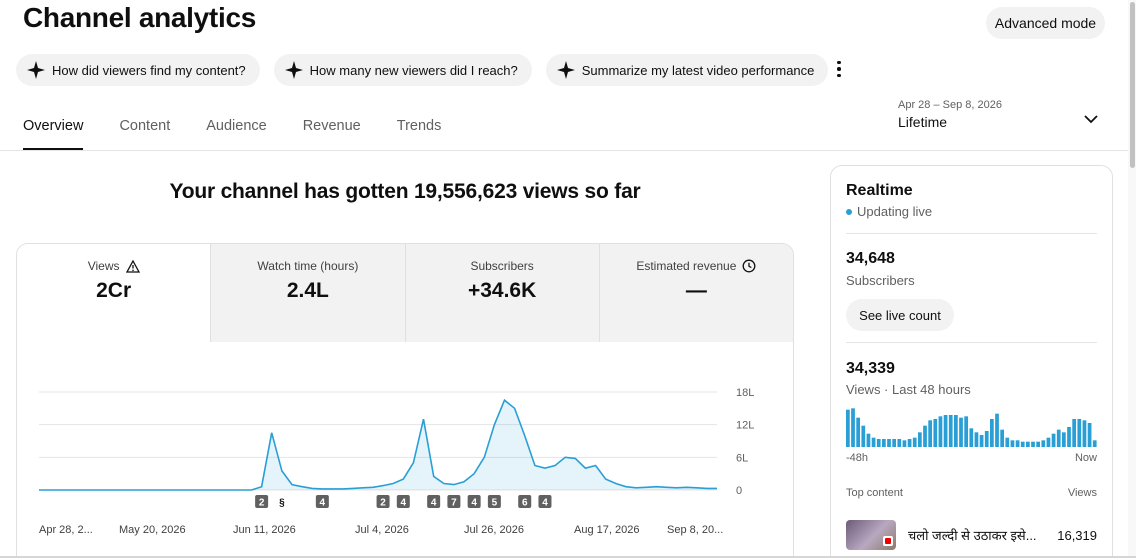 This screenshot has width=1136, height=558. Describe the element at coordinates (1045, 23) in the screenshot. I see `advanced-mode-button: Advanced mode` at that location.